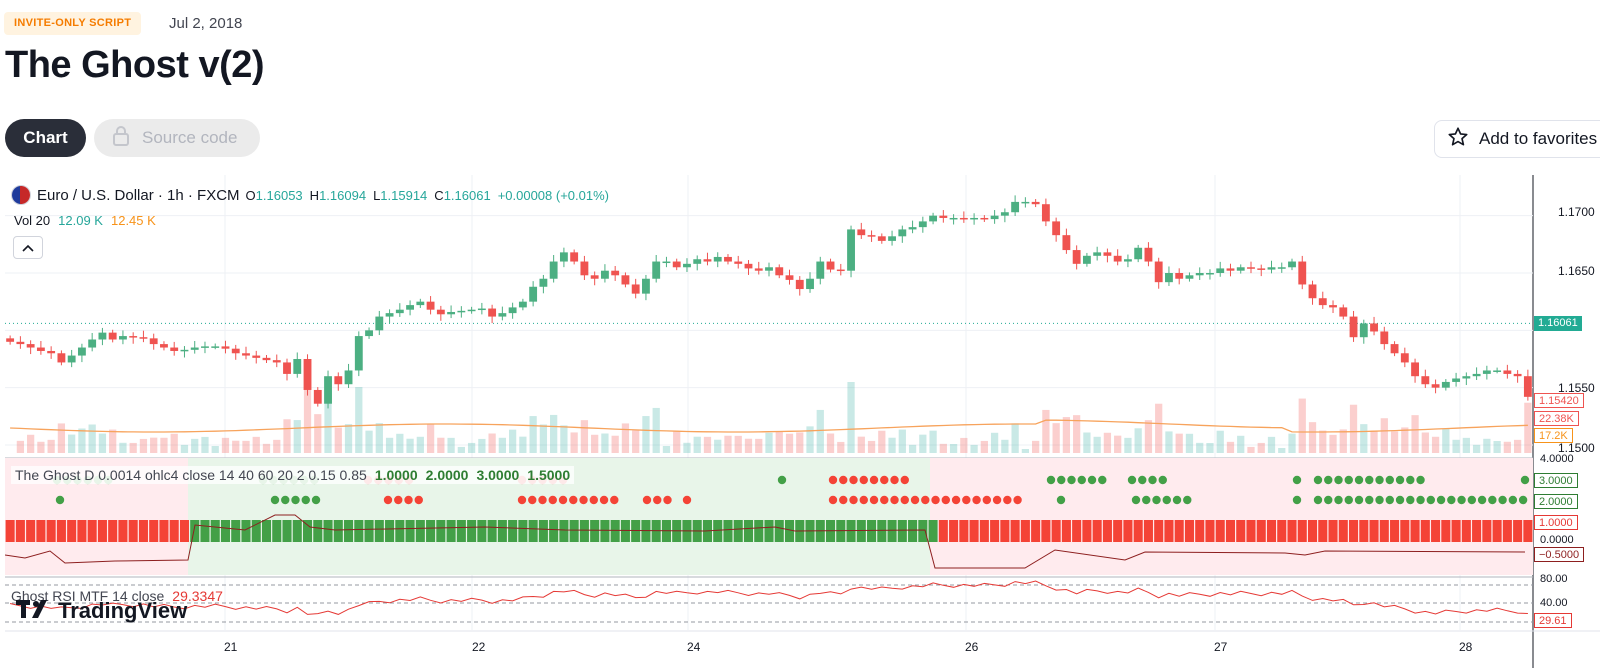 The image size is (1600, 668). I want to click on time-axis-label: 21, so click(231, 647).